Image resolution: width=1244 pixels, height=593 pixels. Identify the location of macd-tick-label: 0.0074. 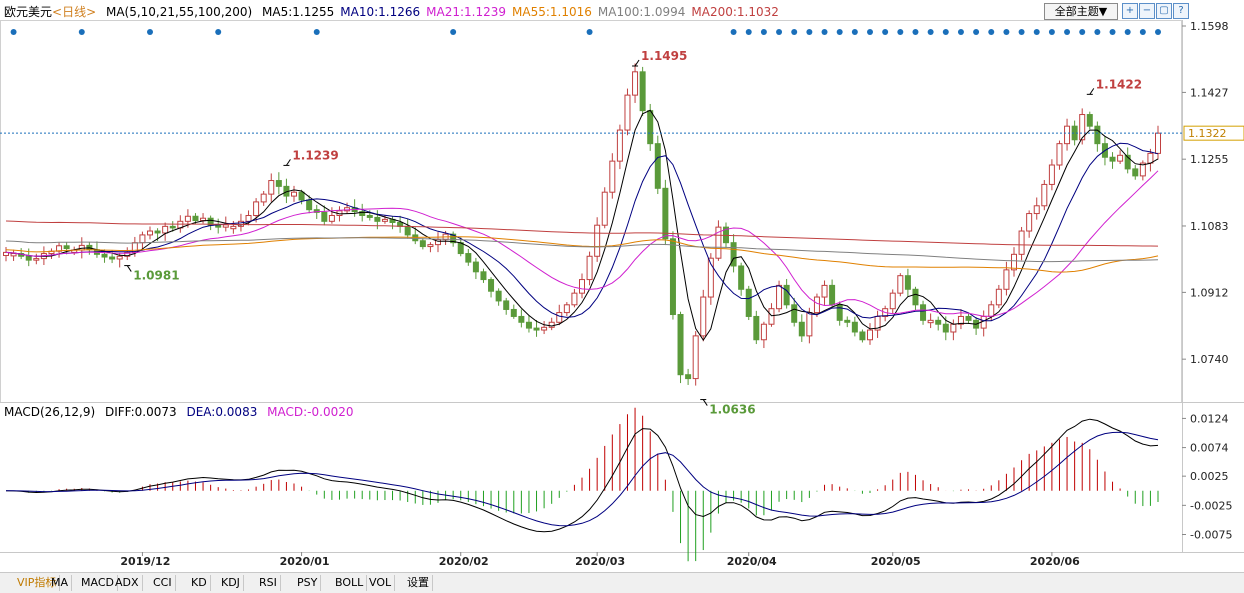
(1209, 448).